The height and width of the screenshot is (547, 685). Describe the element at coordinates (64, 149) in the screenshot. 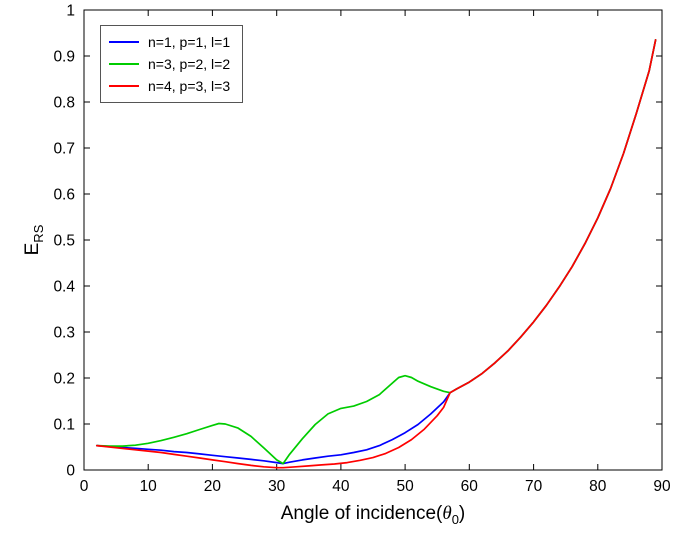

I see `svg-text: 0.7` at that location.